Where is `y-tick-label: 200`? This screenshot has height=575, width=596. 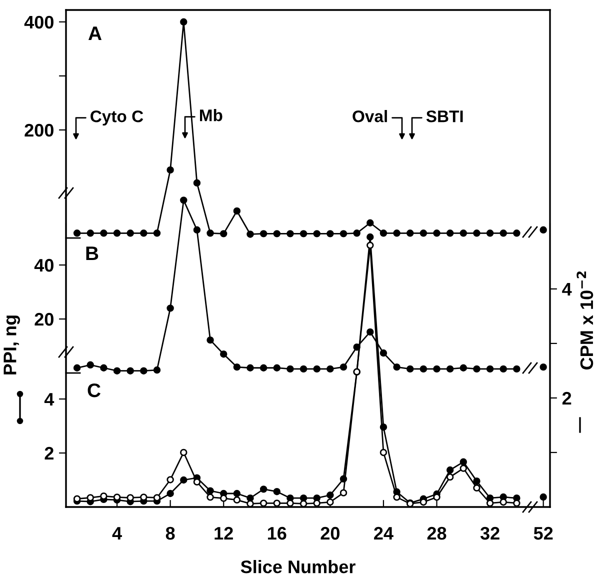 y-tick-label: 200 is located at coordinates (39, 130).